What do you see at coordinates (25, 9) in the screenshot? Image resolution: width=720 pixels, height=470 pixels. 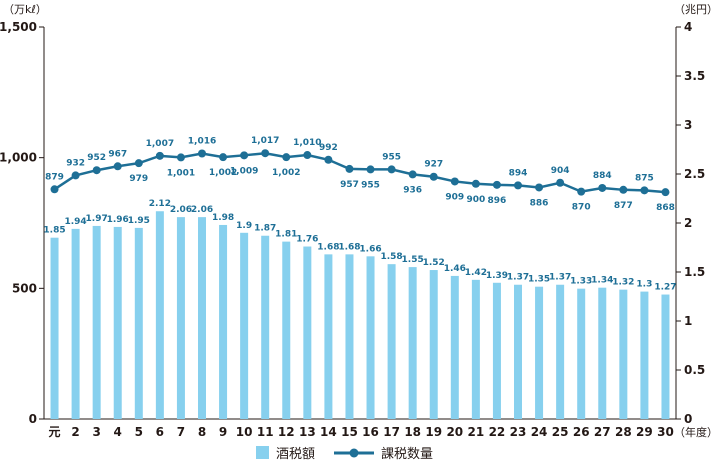 I see `y-left-unit: （万kℓ）` at bounding box center [25, 9].